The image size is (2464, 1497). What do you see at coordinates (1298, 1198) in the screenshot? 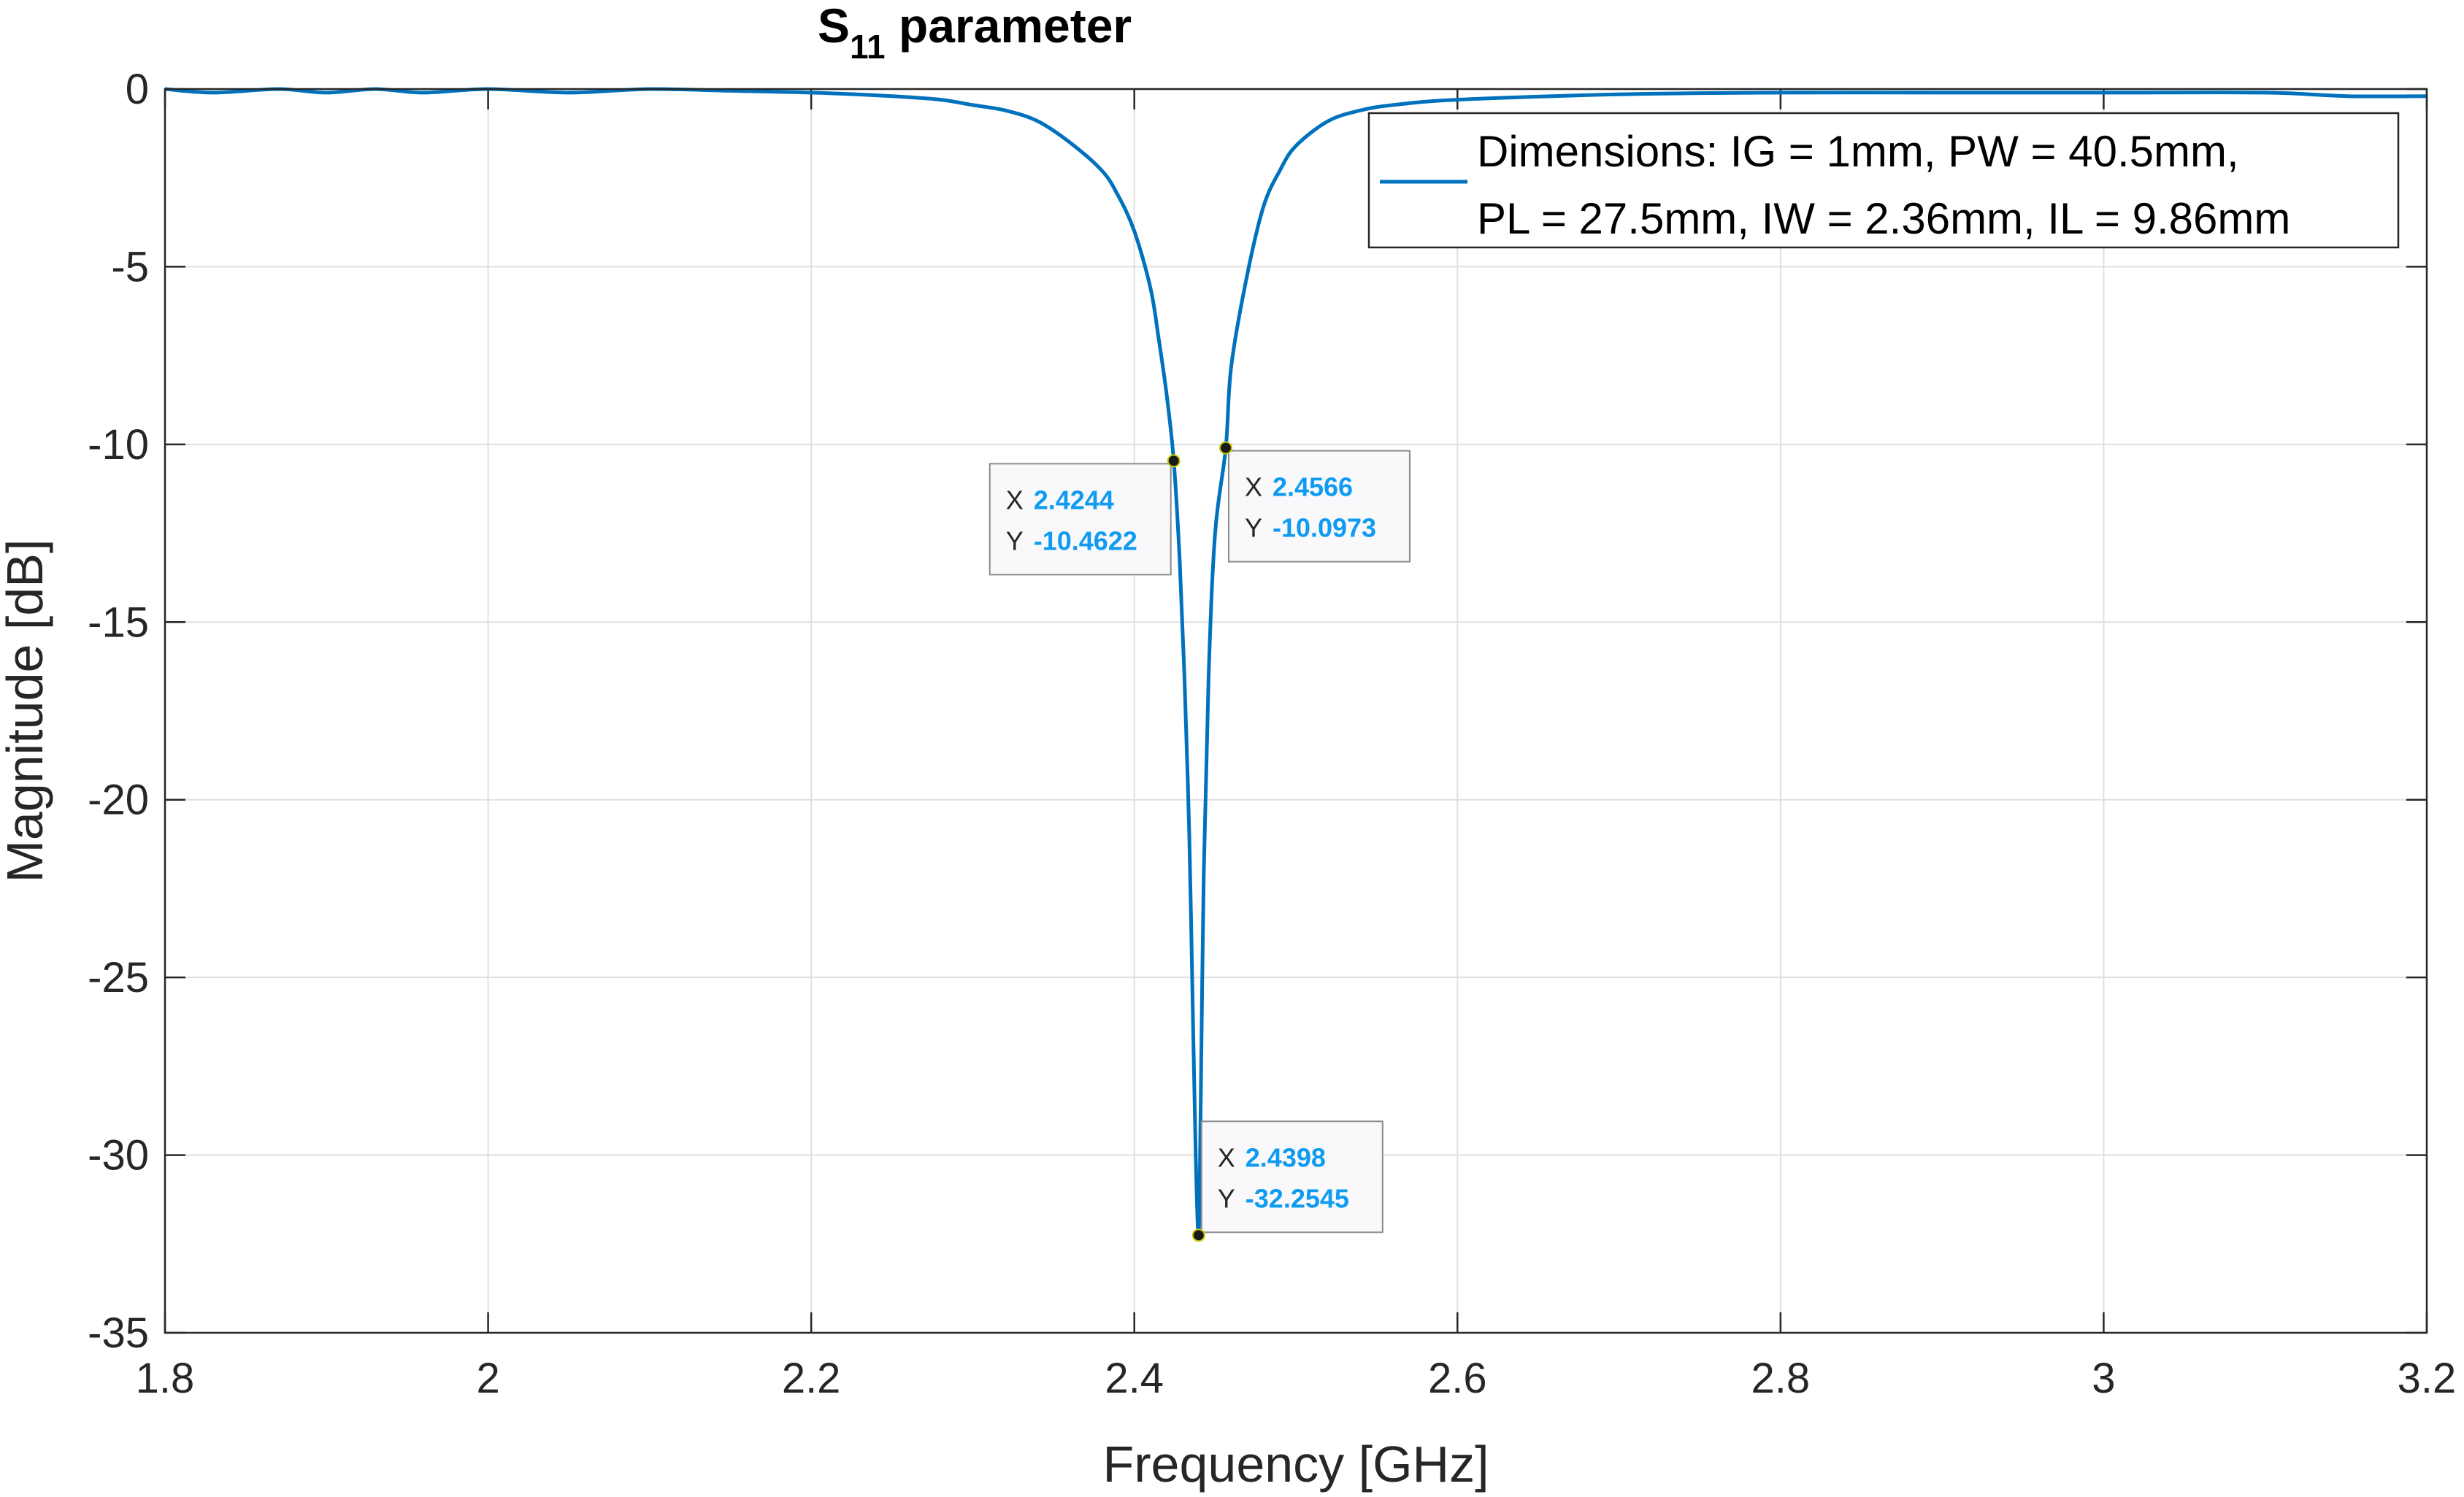
I see `datatip-y-value: -32.2545` at bounding box center [1298, 1198].